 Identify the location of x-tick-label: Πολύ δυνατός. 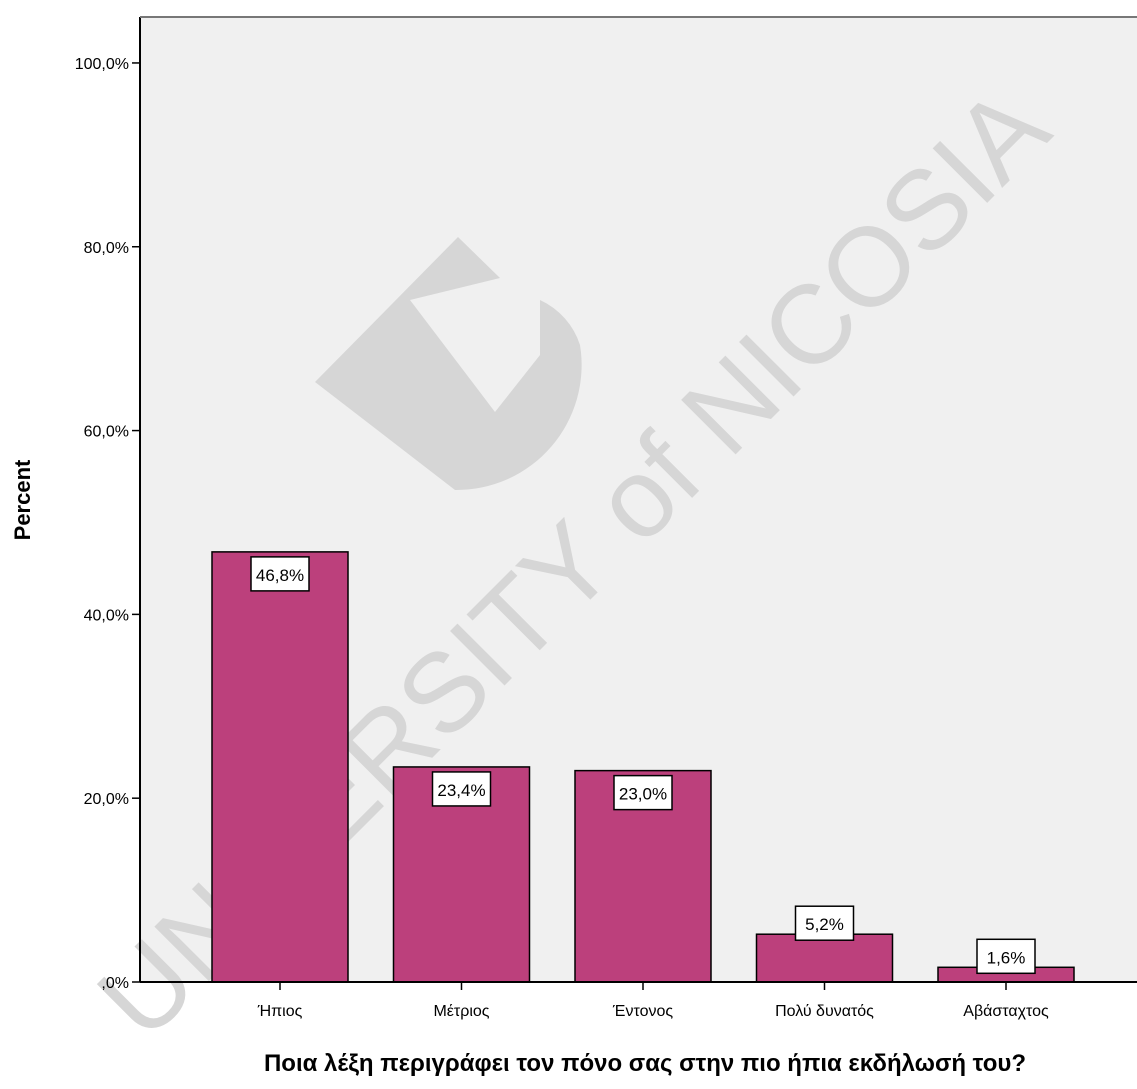
(824, 1011).